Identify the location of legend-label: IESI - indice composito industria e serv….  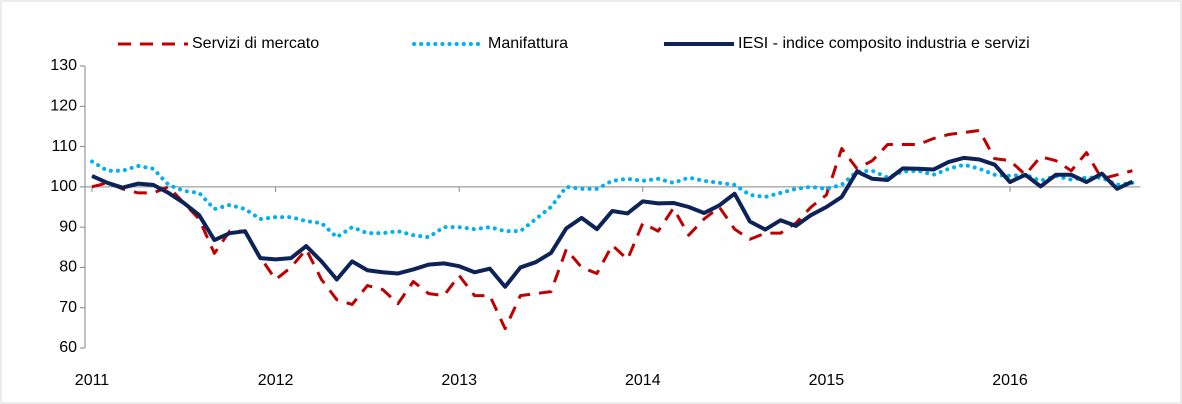
(884, 43).